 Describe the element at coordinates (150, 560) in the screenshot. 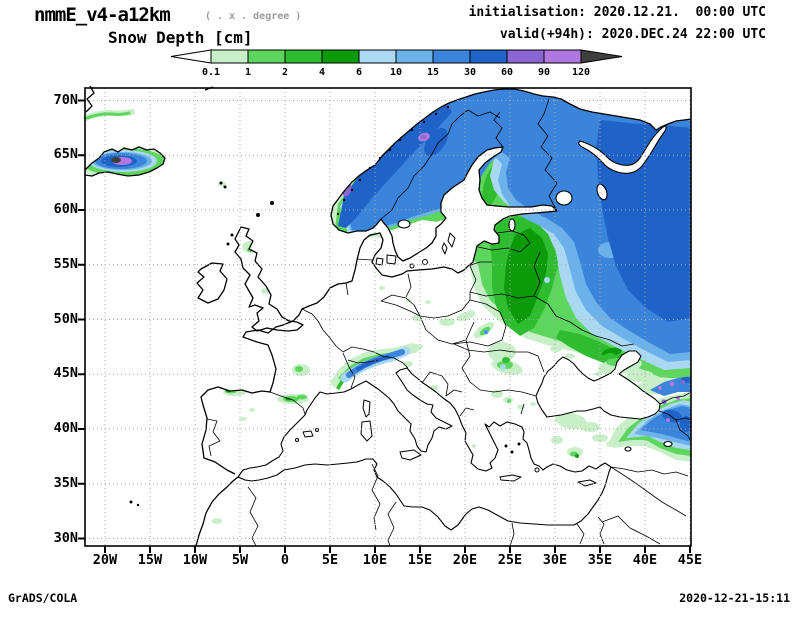

I see `lon-label: 15W` at that location.